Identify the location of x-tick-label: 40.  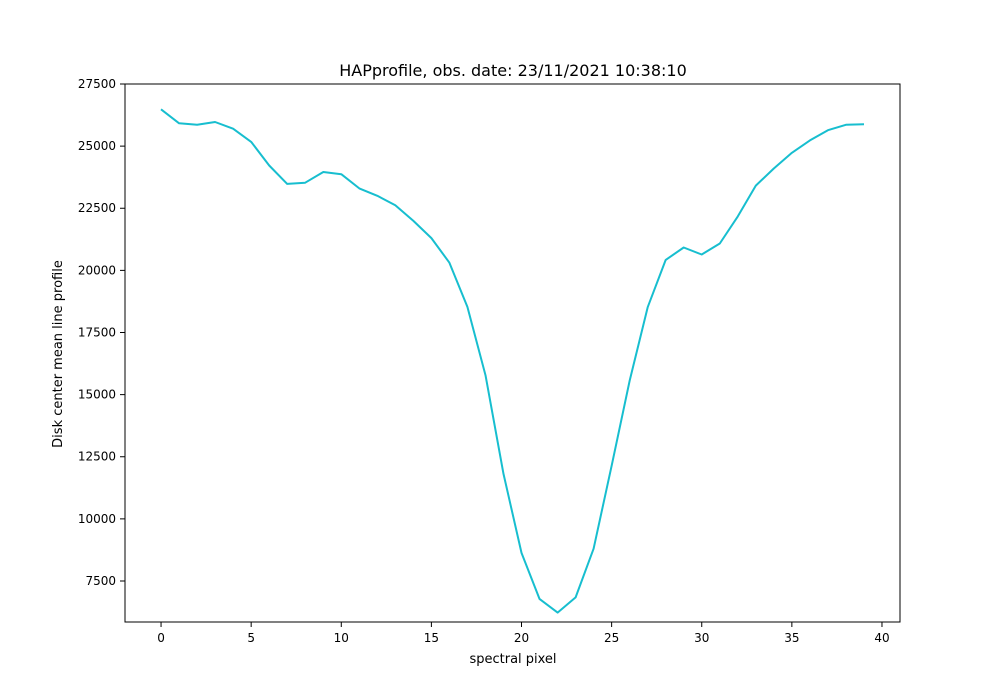
(881, 638).